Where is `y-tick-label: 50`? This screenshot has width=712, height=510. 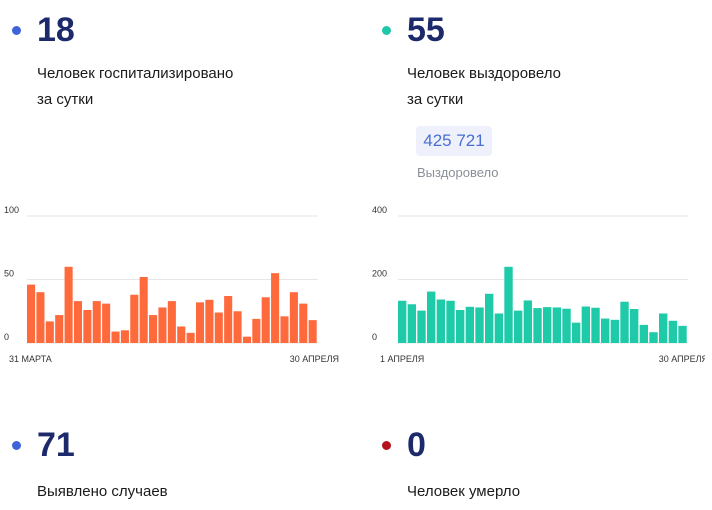
y-tick-label: 50 is located at coordinates (9, 274).